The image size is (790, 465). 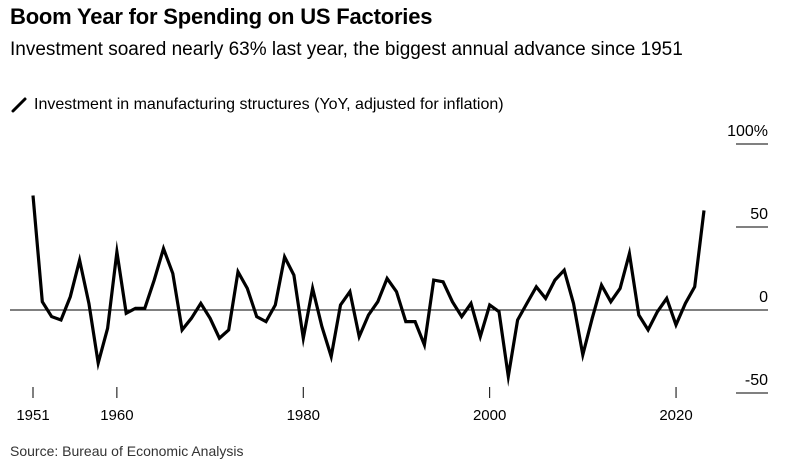 I want to click on y-tick-label-3: -50, so click(x=756, y=380).